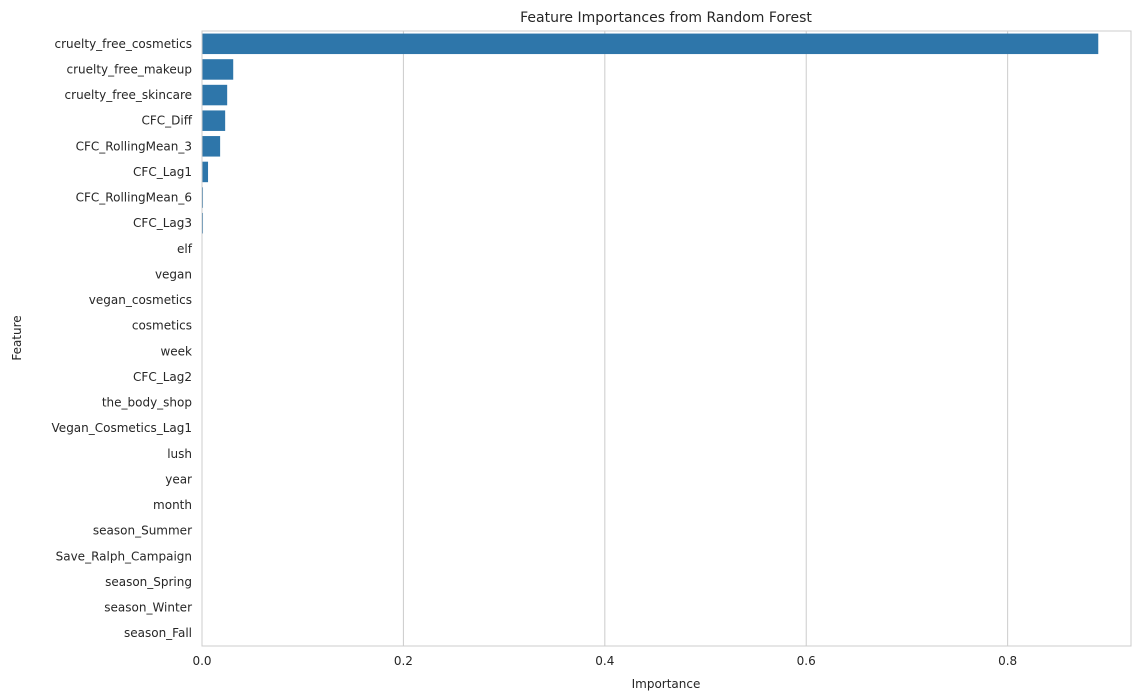 This screenshot has height=699, width=1142. What do you see at coordinates (650, 44) in the screenshot?
I see `bar-cruelty_free_cosmetics` at bounding box center [650, 44].